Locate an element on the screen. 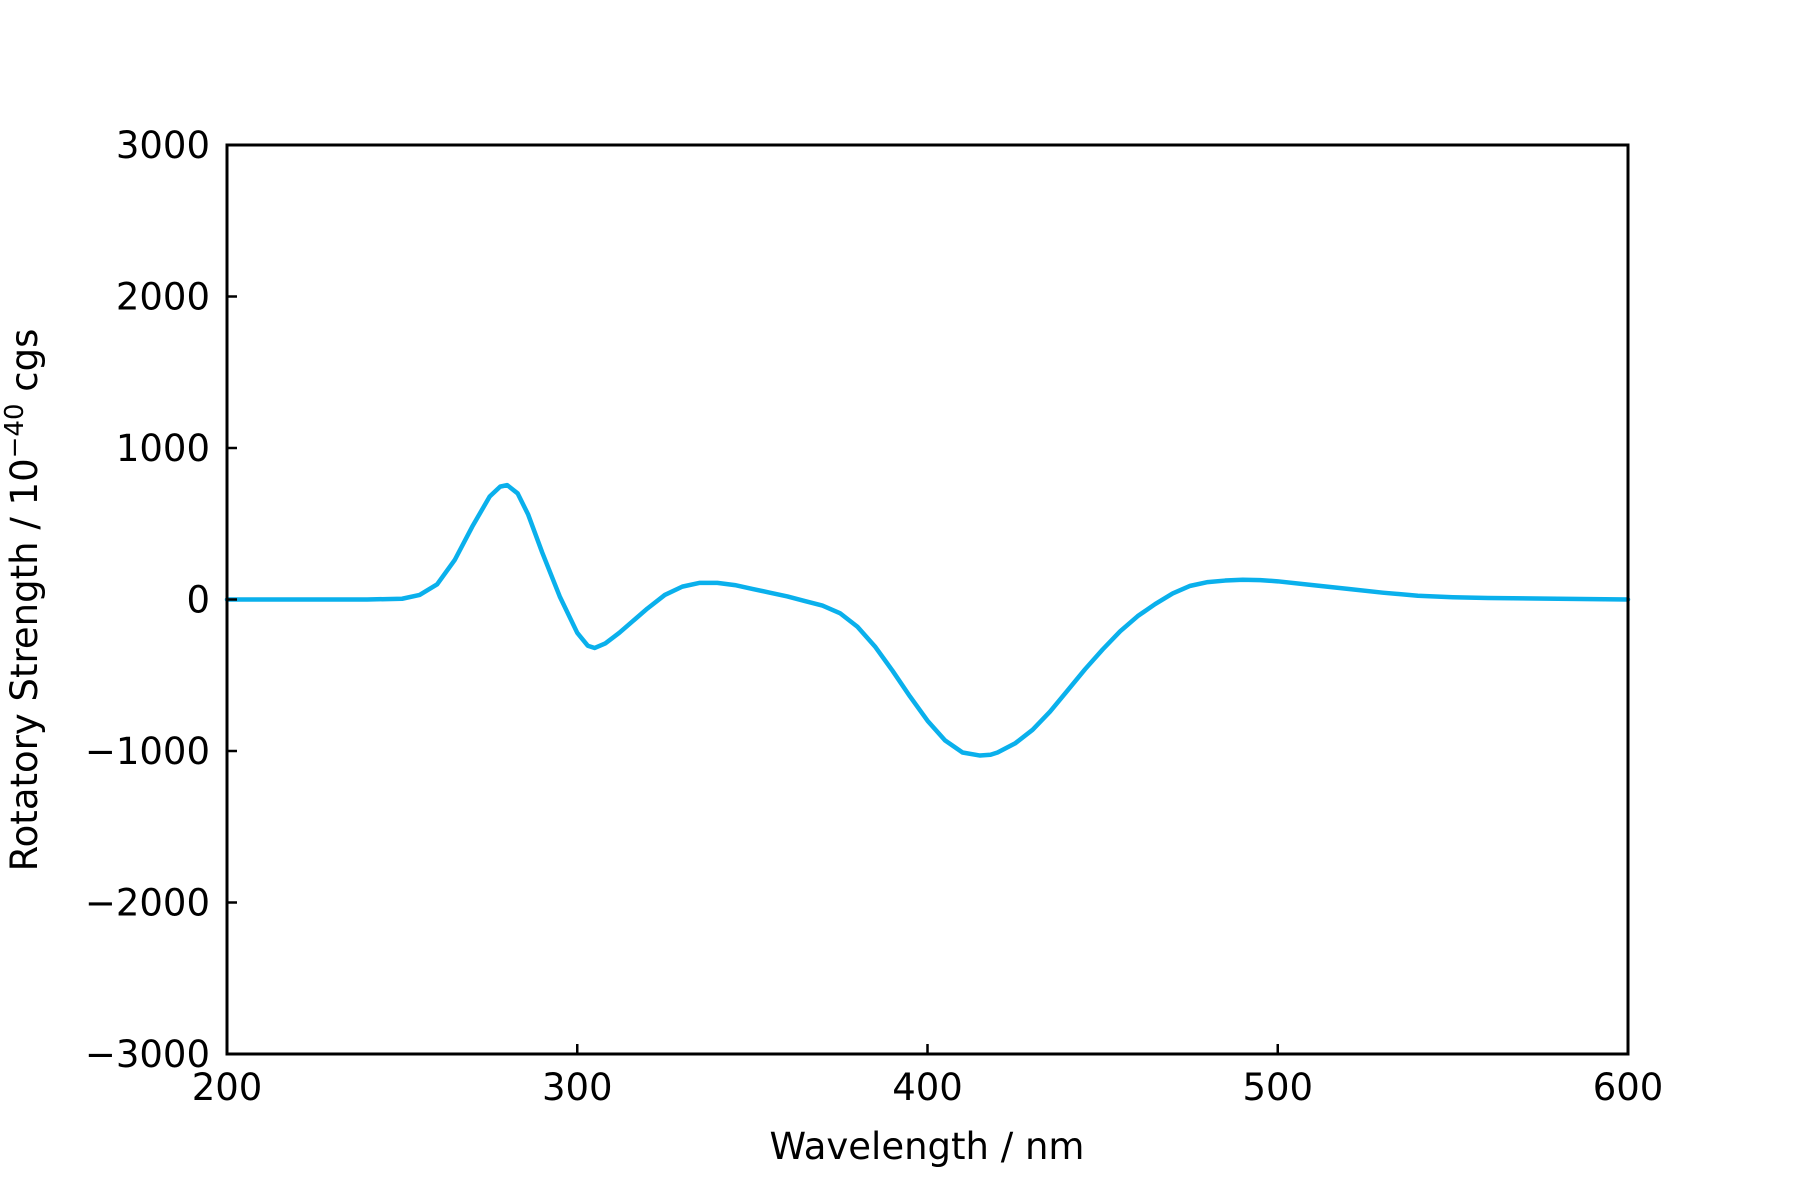 This screenshot has width=1800, height=1200. y-tick-label: −2000 is located at coordinates (147, 903).